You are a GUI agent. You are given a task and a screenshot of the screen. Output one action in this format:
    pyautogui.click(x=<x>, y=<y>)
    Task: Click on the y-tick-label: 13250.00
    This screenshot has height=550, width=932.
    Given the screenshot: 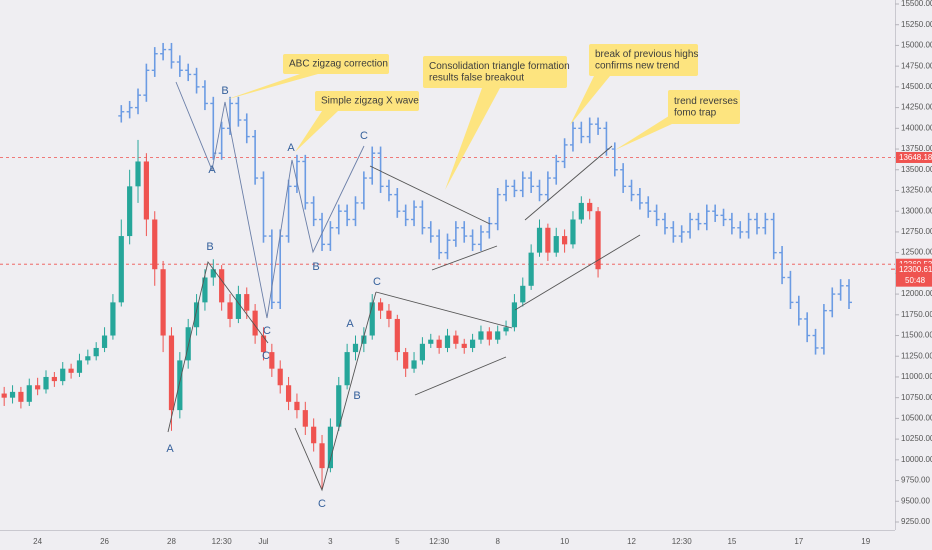 What is the action you would take?
    pyautogui.click(x=916, y=190)
    